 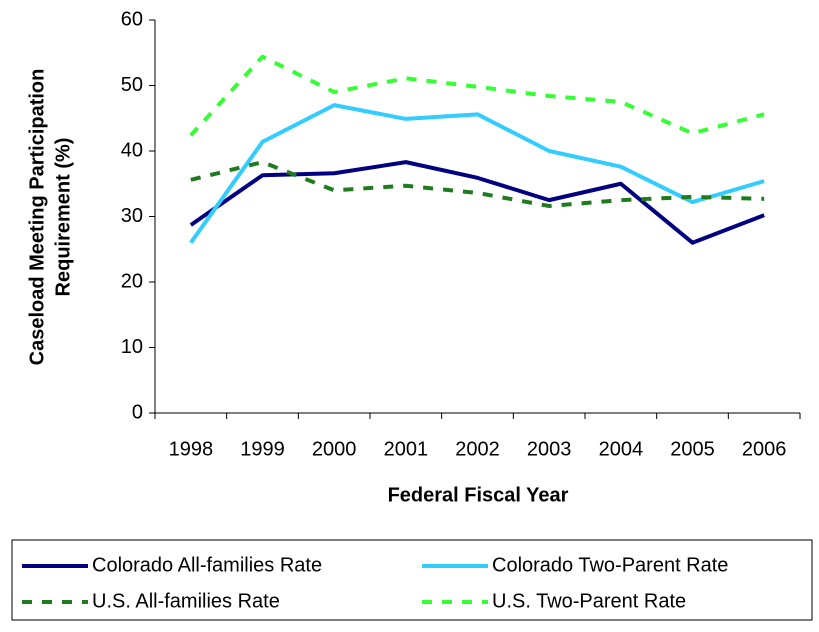 I want to click on x-tick-label: 2003, so click(x=549, y=449).